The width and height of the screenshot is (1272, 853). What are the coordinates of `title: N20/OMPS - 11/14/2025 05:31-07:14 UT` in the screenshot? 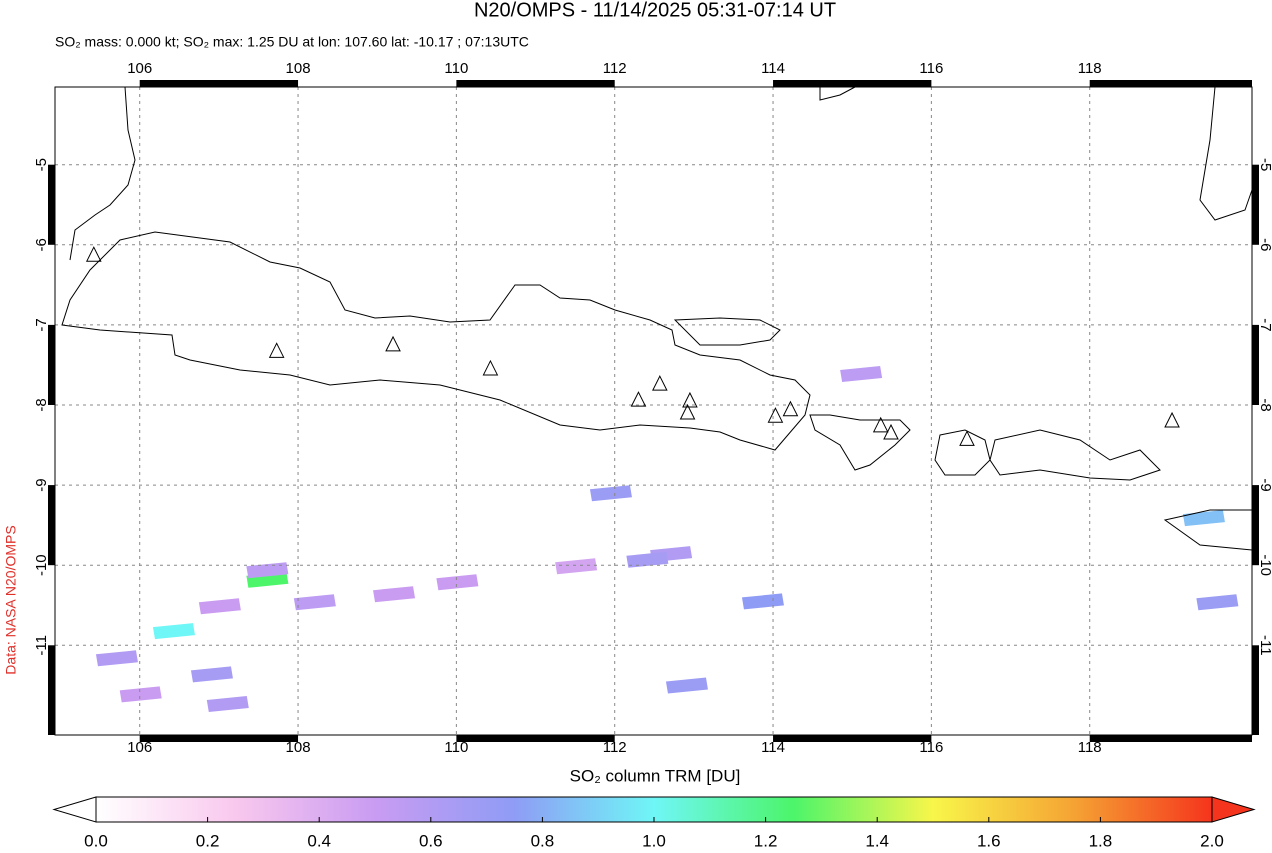 It's located at (655, 10).